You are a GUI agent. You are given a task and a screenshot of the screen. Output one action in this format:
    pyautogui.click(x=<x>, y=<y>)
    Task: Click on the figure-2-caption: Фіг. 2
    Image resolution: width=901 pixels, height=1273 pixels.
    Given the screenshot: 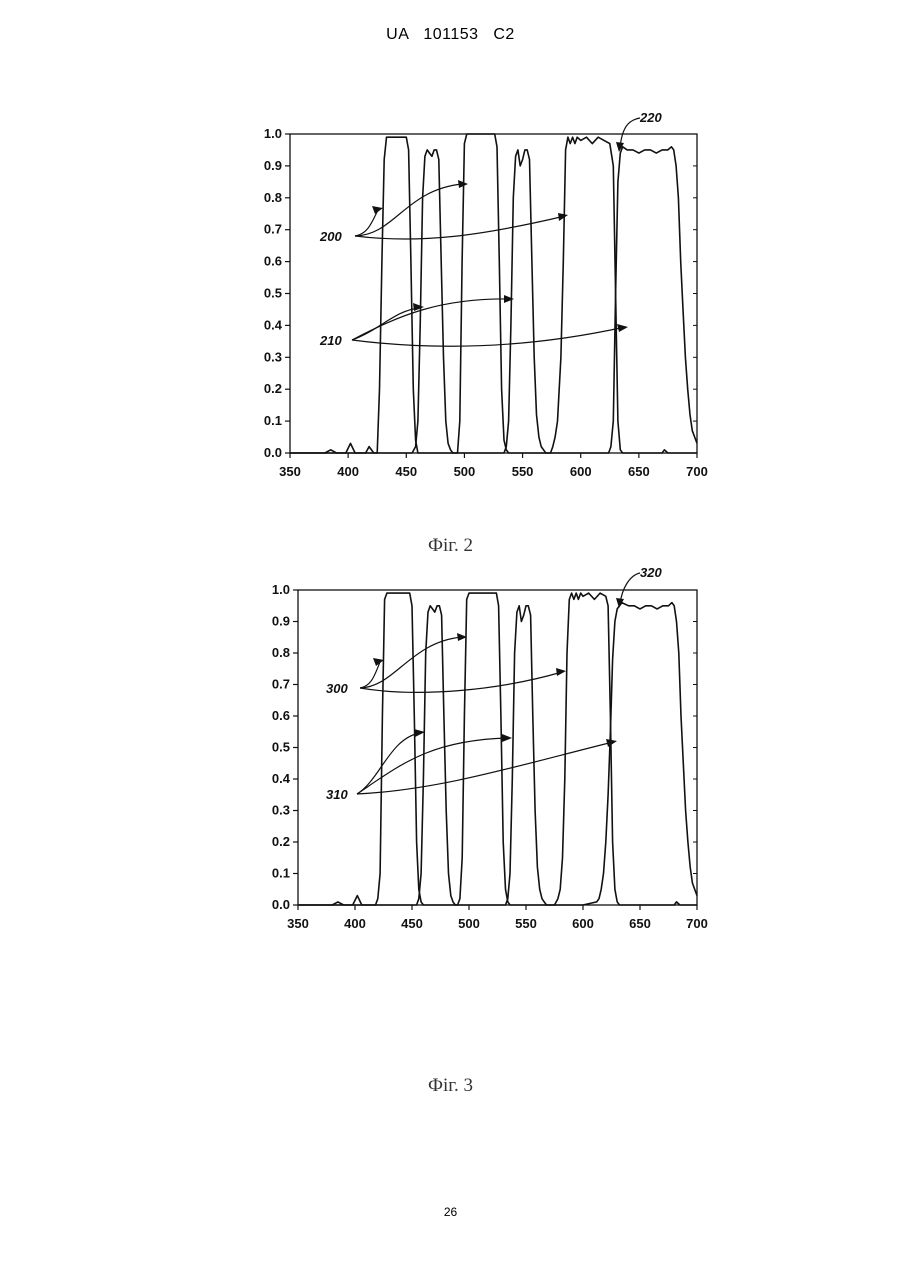 What is the action you would take?
    pyautogui.click(x=450, y=546)
    